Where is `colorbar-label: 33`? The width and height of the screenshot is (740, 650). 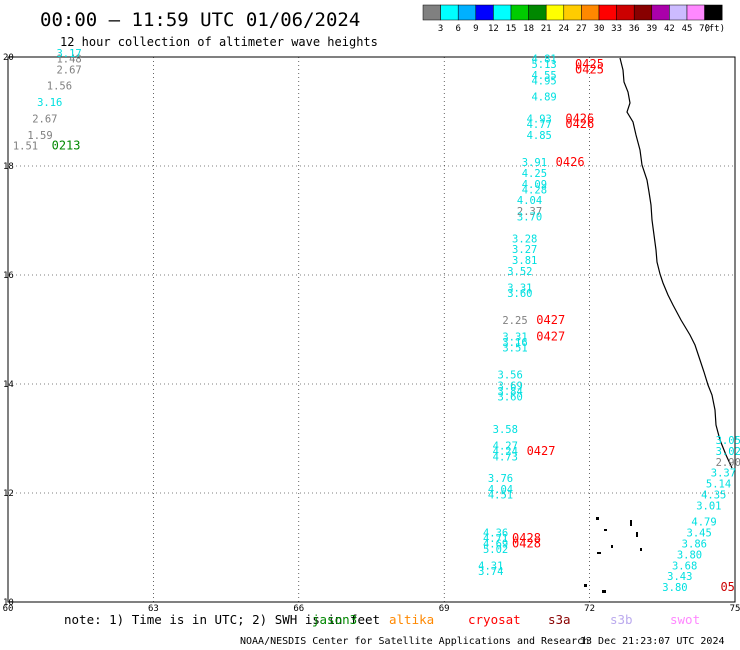
colorbar-label: 33 is located at coordinates (616, 29).